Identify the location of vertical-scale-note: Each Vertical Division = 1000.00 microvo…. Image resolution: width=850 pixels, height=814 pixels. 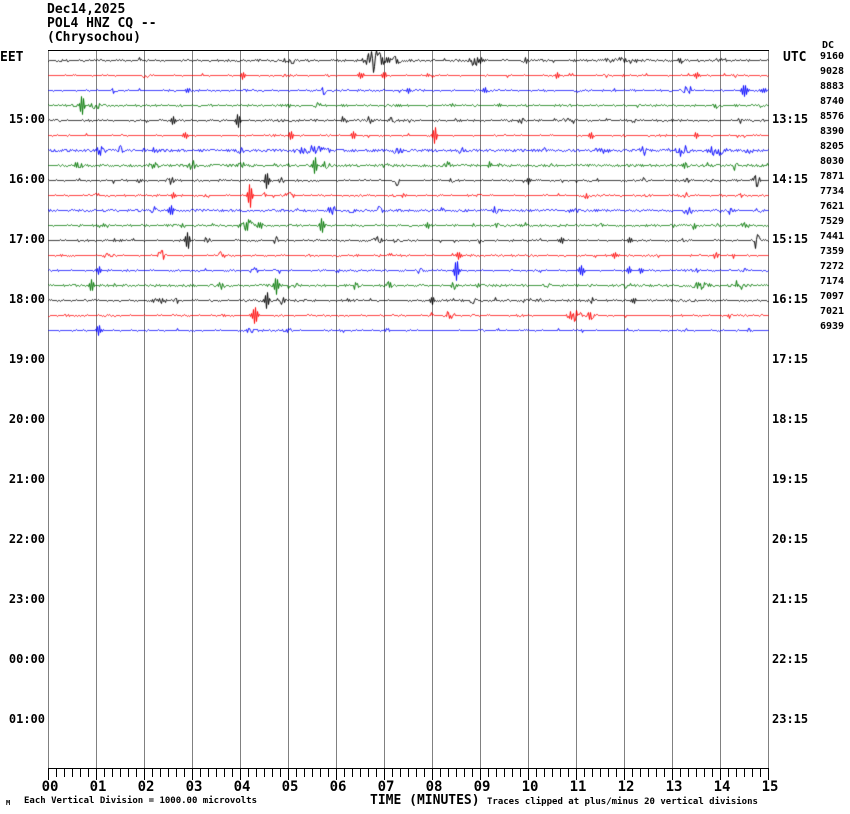
(140, 801).